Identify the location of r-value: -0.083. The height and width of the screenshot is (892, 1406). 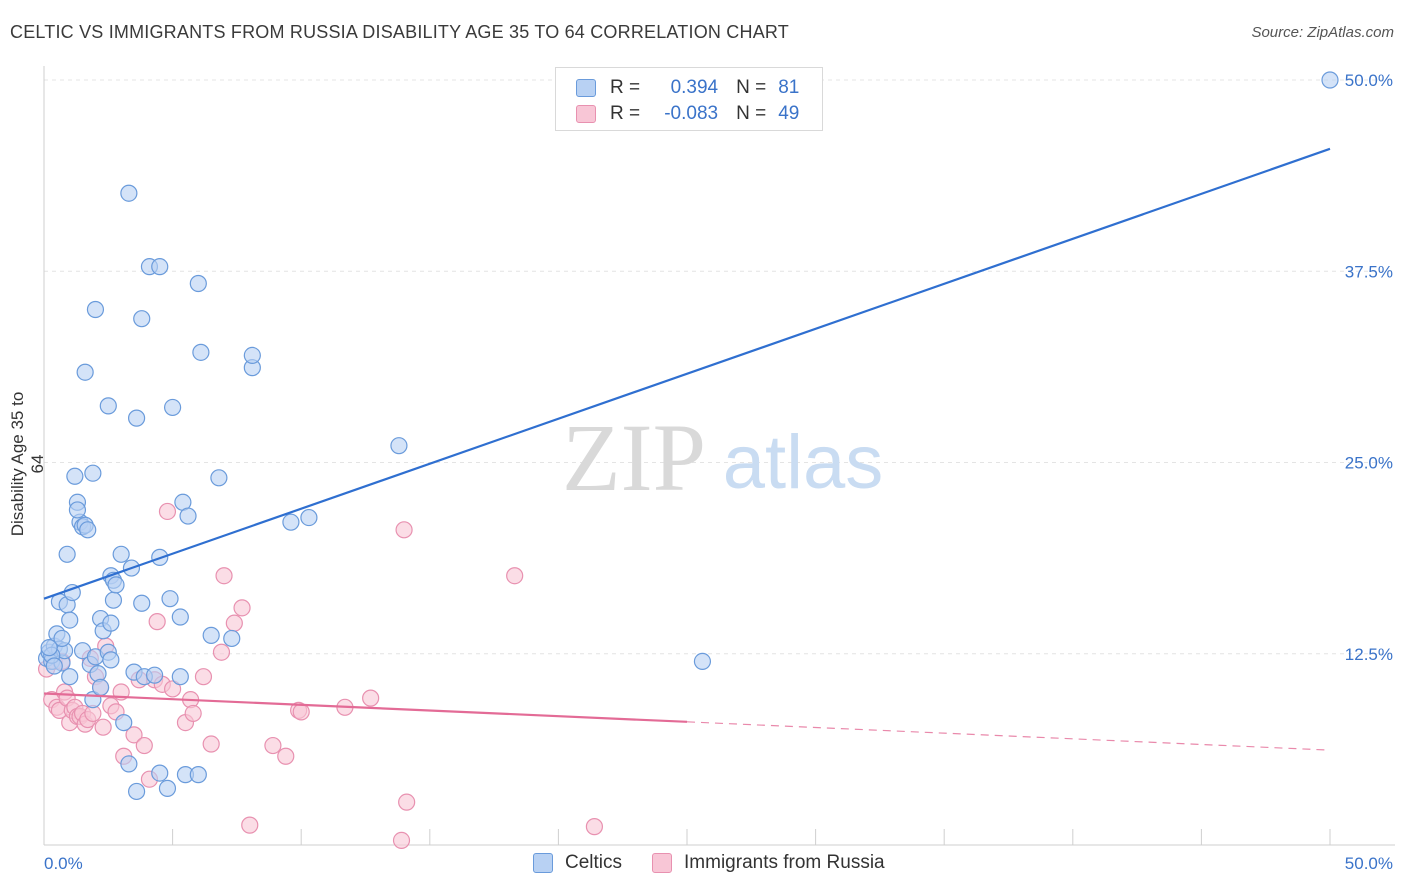
(691, 113).